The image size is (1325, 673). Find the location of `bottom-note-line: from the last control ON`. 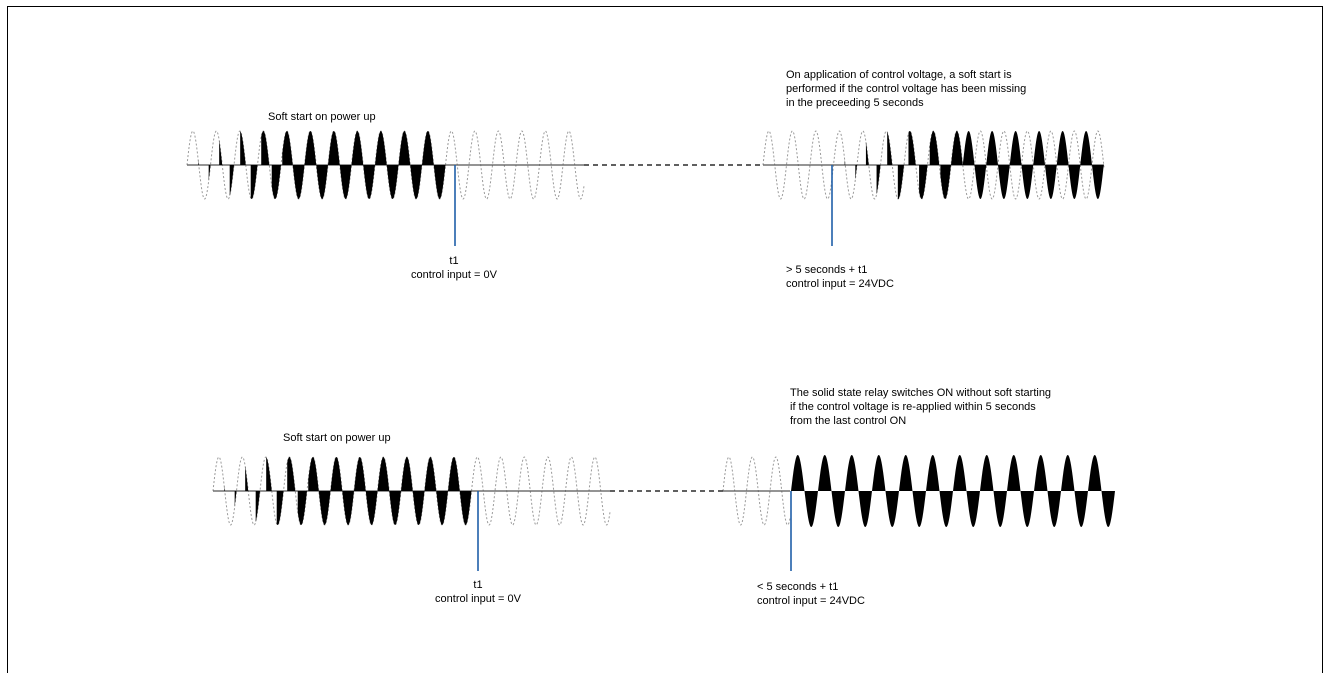

bottom-note-line: from the last control ON is located at coordinates (848, 421).